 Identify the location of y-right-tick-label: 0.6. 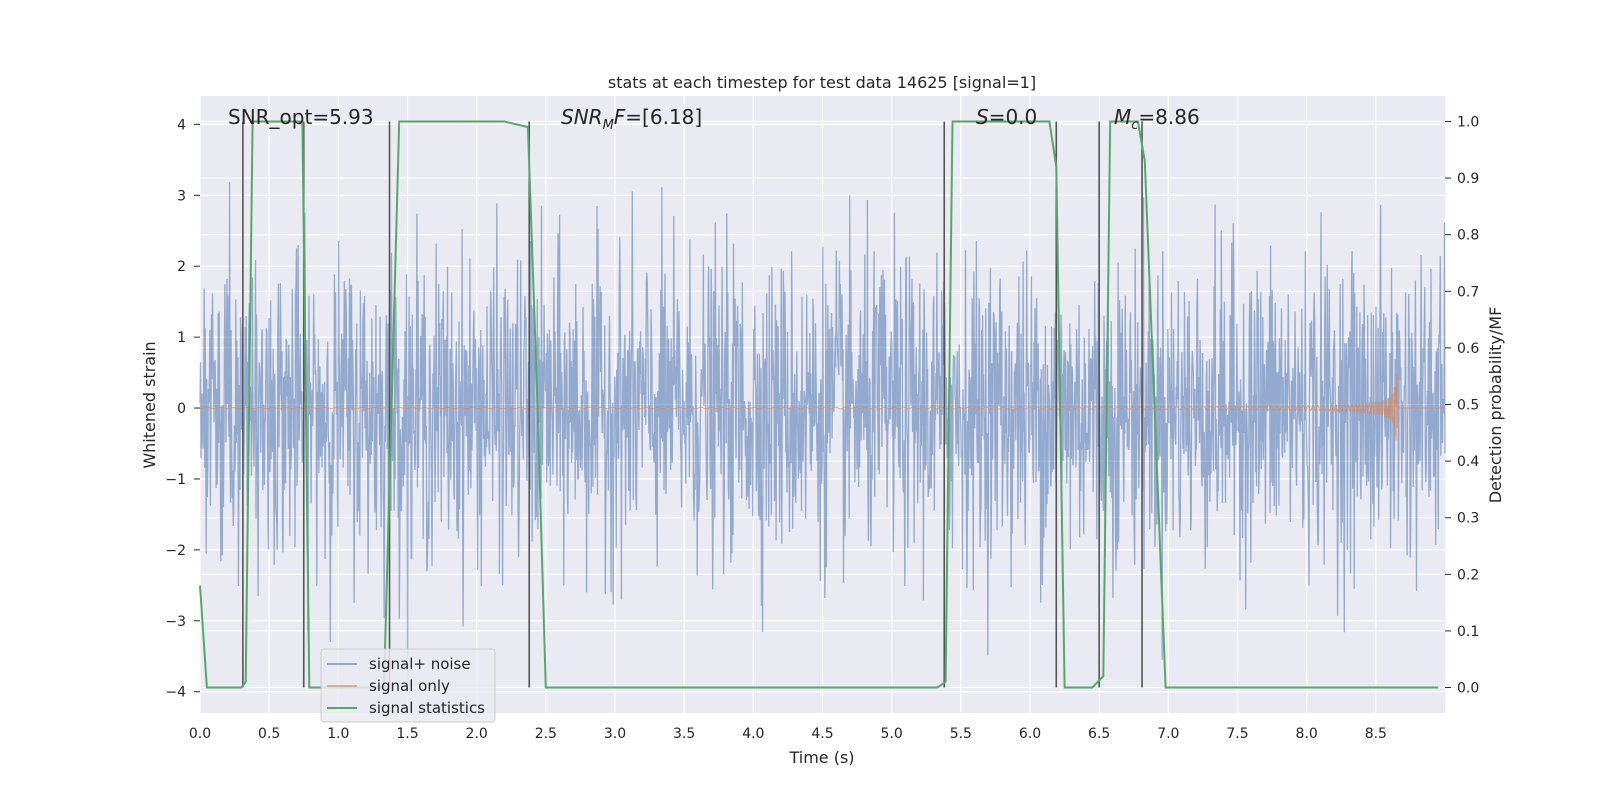
(1468, 349).